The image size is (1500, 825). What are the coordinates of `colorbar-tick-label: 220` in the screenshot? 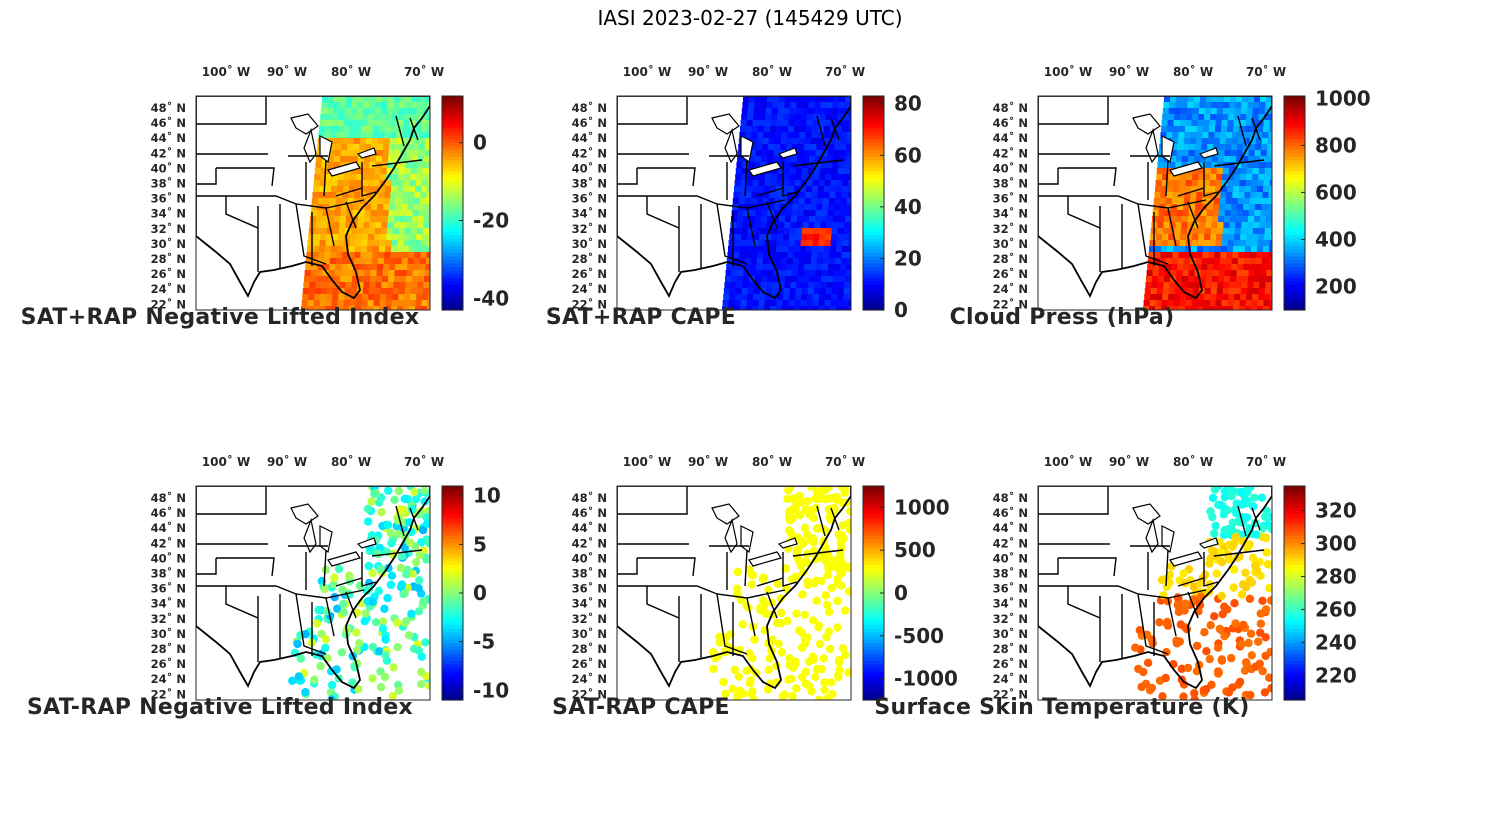 It's located at (1336, 675).